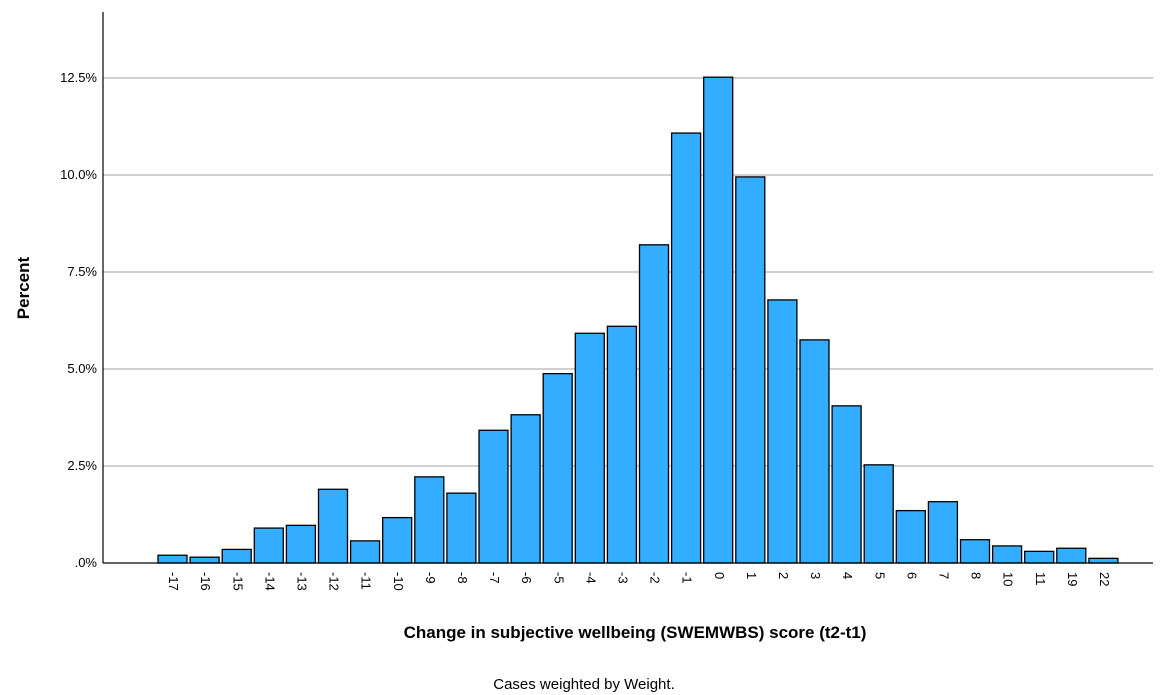 The width and height of the screenshot is (1169, 695). I want to click on x-tick-label: 11, so click(1040, 579).